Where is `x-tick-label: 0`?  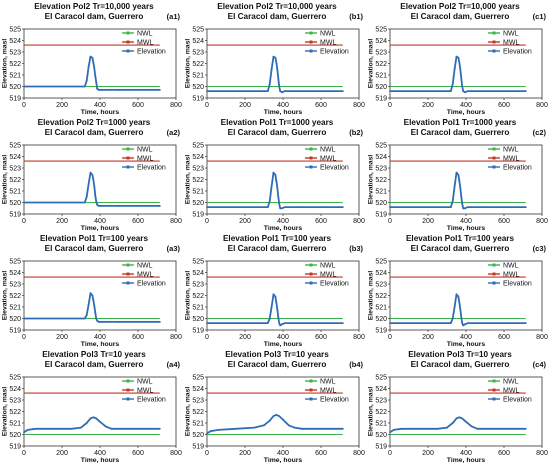
x-tick-label: 0 is located at coordinates (390, 221).